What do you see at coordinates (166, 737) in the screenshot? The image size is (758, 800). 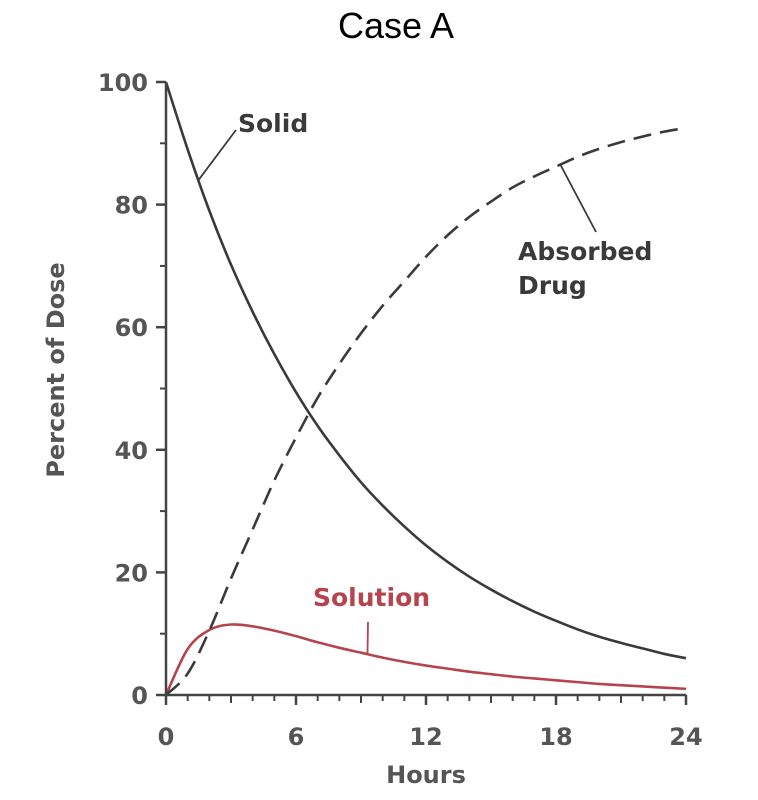 I see `x-tick-label: 0` at bounding box center [166, 737].